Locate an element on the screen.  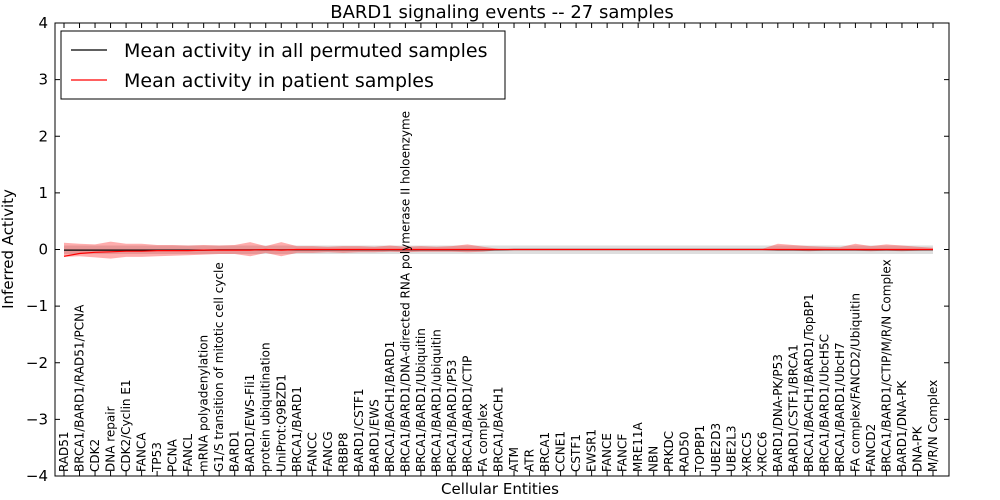
x-category-label: BRCA1/BARD1/RAD51/PCNA is located at coordinates (80, 388).